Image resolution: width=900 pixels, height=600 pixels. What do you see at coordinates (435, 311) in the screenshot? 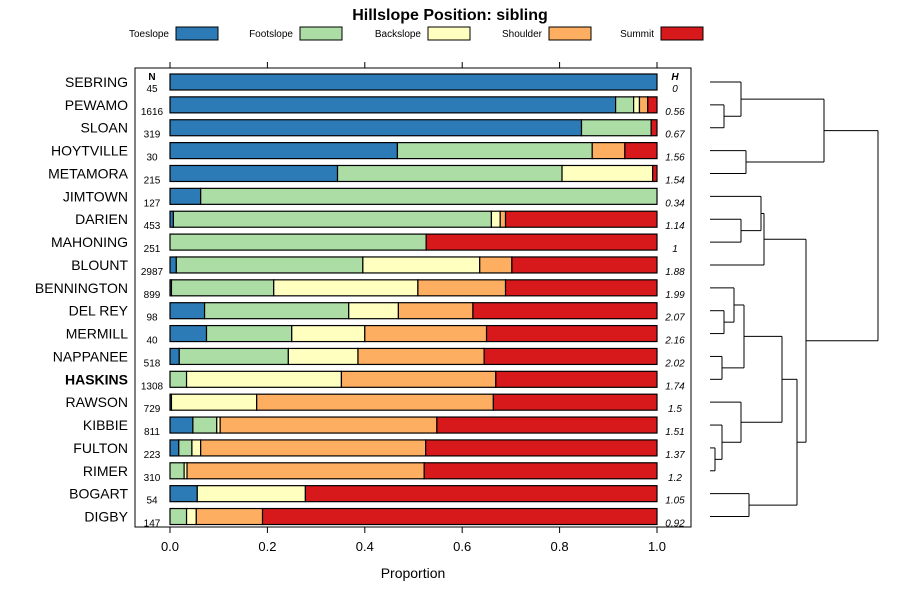
I see `bar-del-rey-shoulder` at bounding box center [435, 311].